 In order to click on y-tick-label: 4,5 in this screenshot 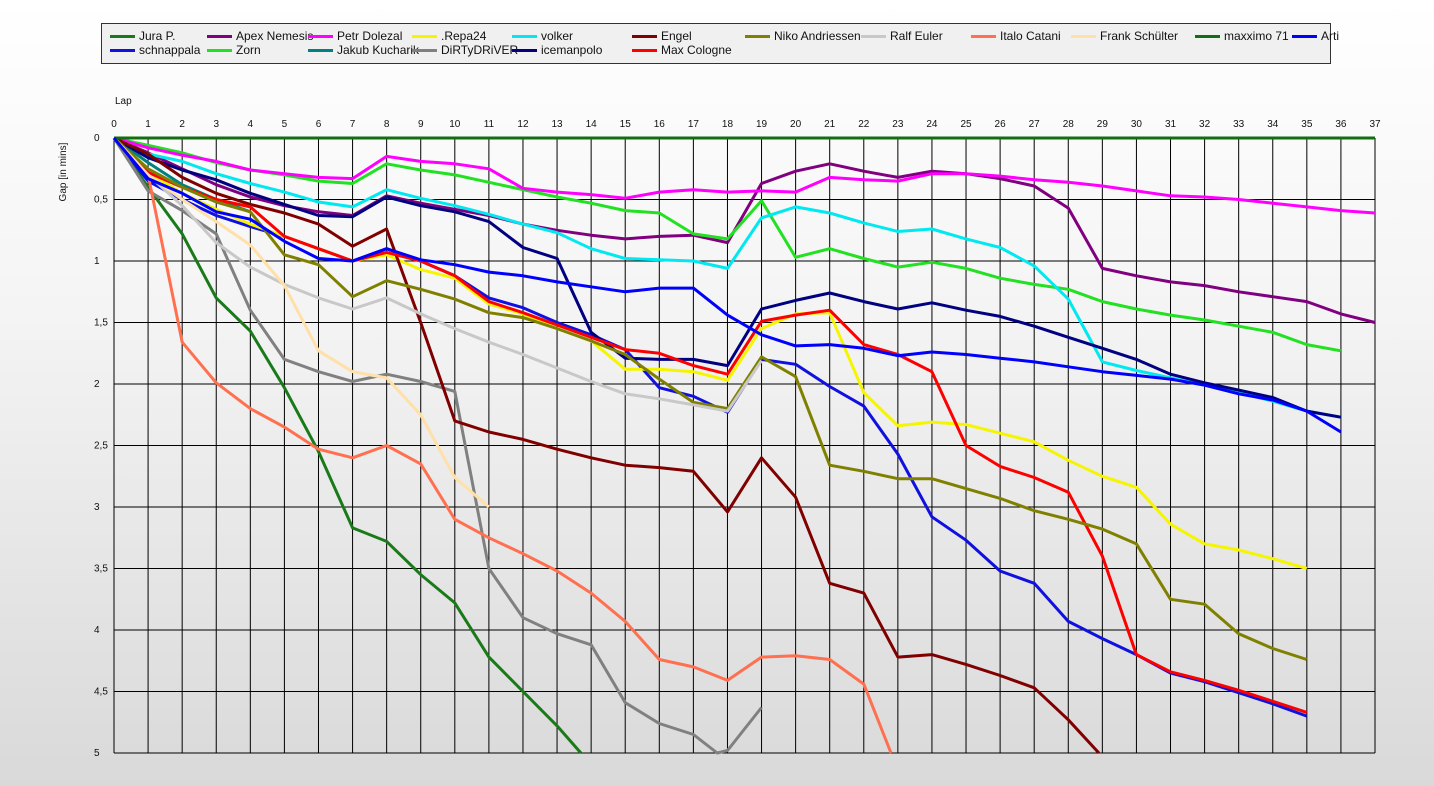, I will do `click(101, 692)`.